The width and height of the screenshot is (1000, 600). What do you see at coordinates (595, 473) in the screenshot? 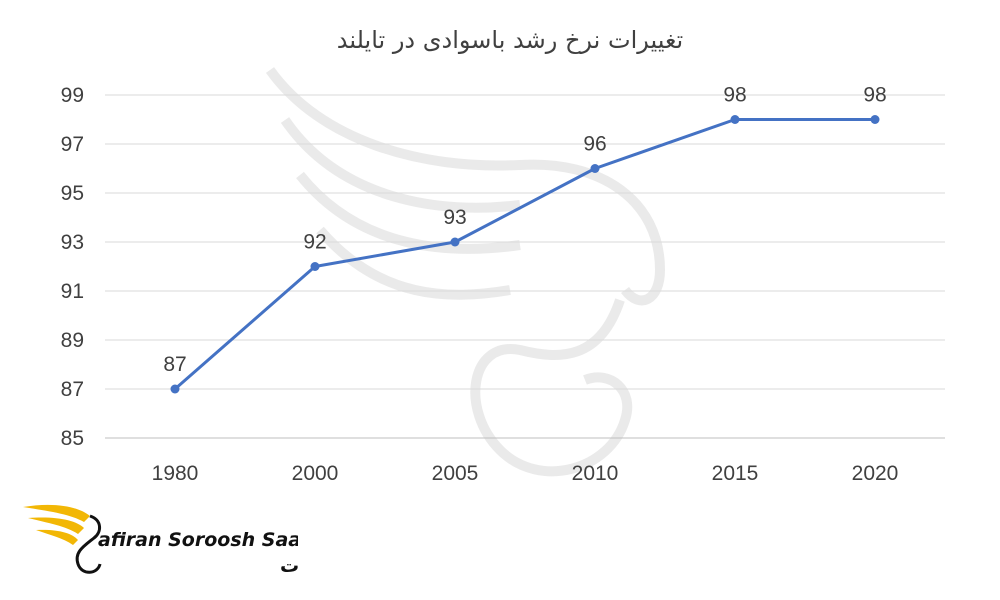
I see `x-tick-label: 2010` at bounding box center [595, 473].